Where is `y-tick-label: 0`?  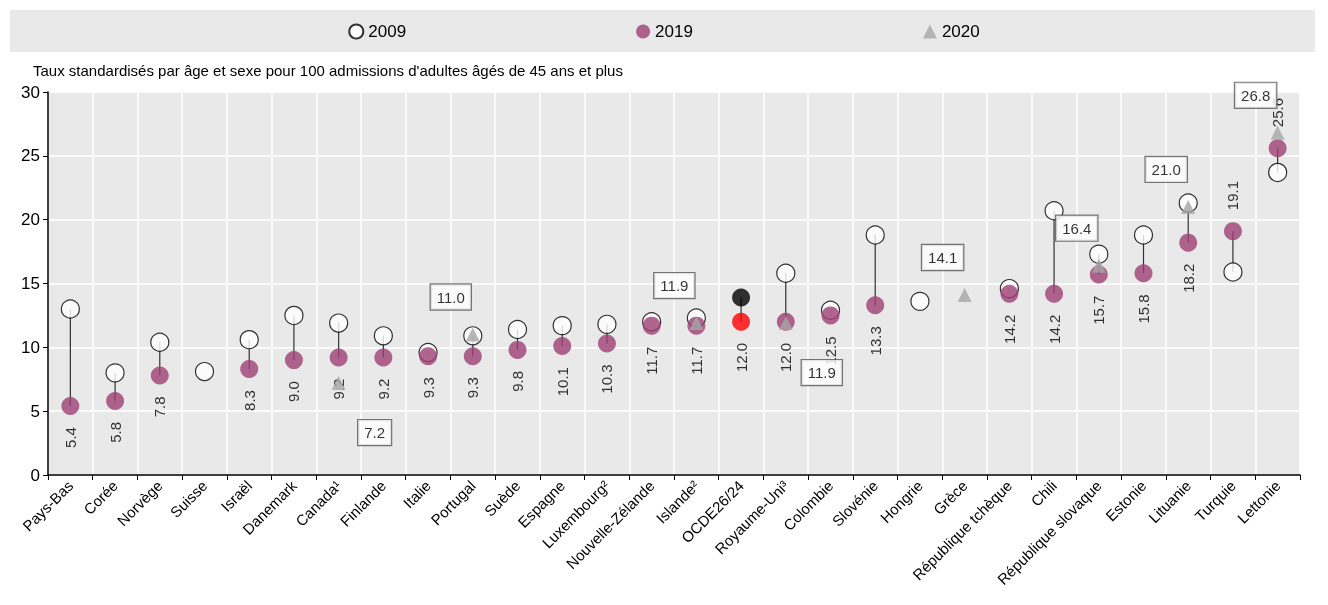
y-tick-label: 0 is located at coordinates (35, 475).